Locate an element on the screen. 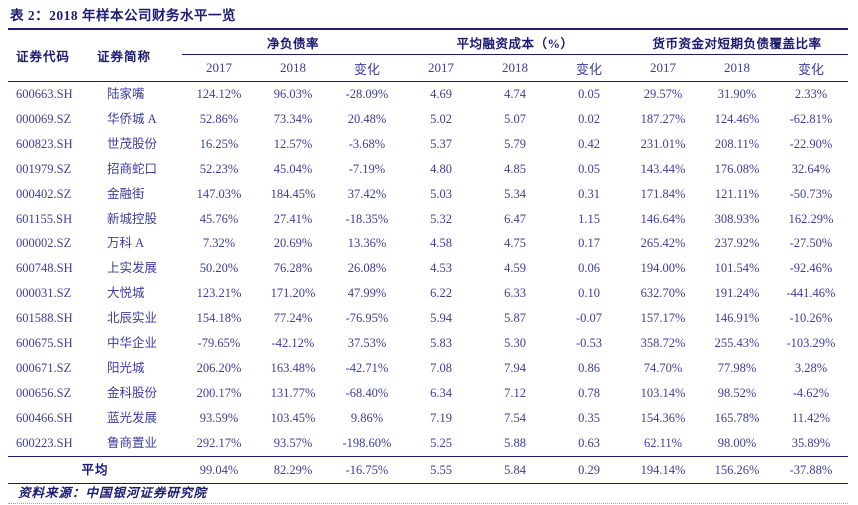  value-cell-2: 20.48% is located at coordinates (367, 118).